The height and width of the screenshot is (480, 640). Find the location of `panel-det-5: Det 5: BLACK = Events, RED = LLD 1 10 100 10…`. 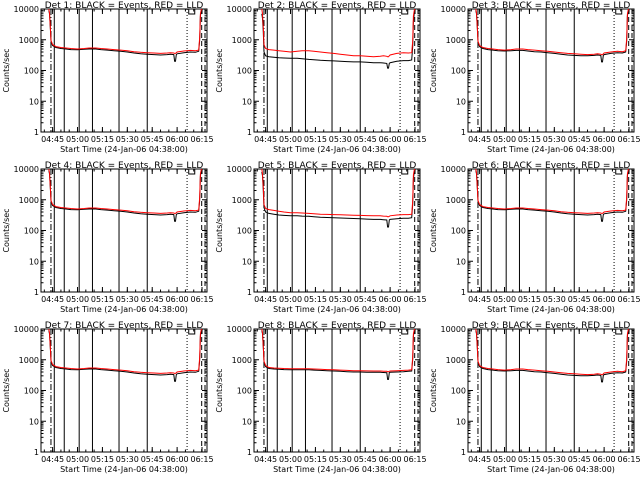

panel-det-5: Det 5: BLACK = Events, RED = LLD 1 10 100 10… is located at coordinates (321, 237).